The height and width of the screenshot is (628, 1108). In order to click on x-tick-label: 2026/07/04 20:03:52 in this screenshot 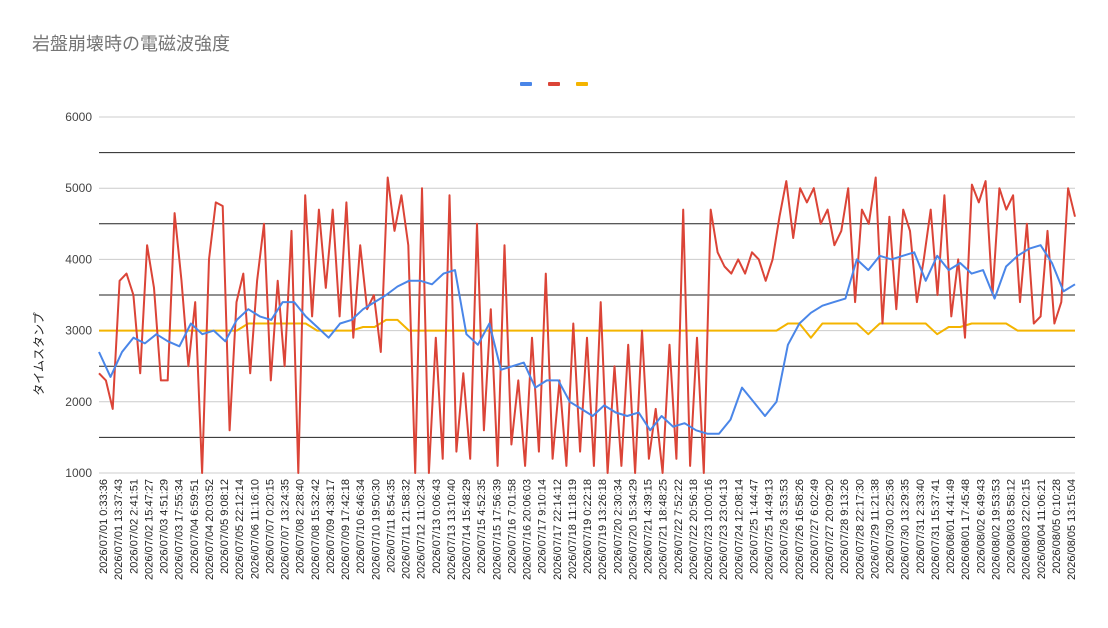, I will do `click(210, 529)`.